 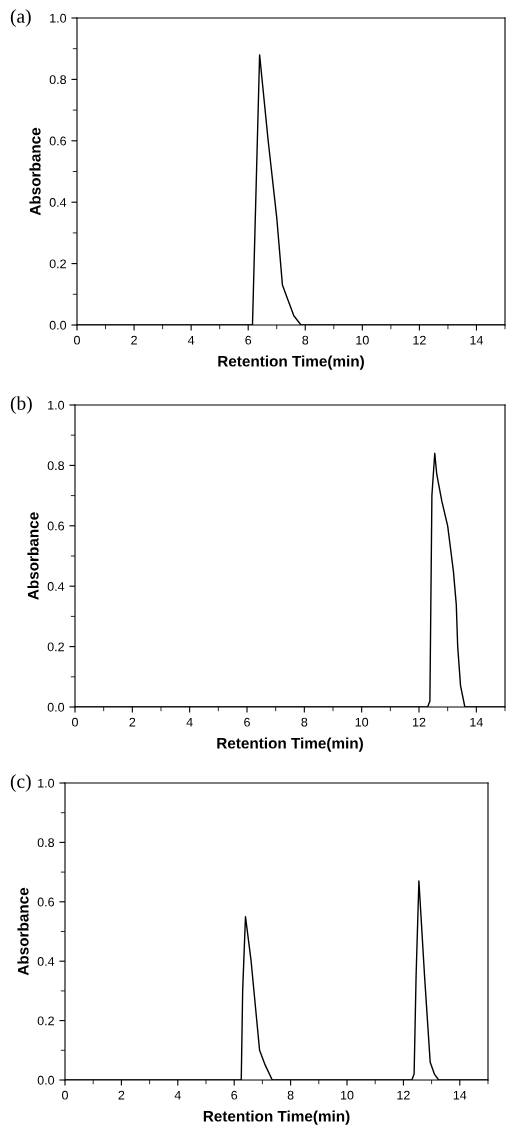 What do you see at coordinates (20, 18) in the screenshot?
I see `chart-title: (a)` at bounding box center [20, 18].